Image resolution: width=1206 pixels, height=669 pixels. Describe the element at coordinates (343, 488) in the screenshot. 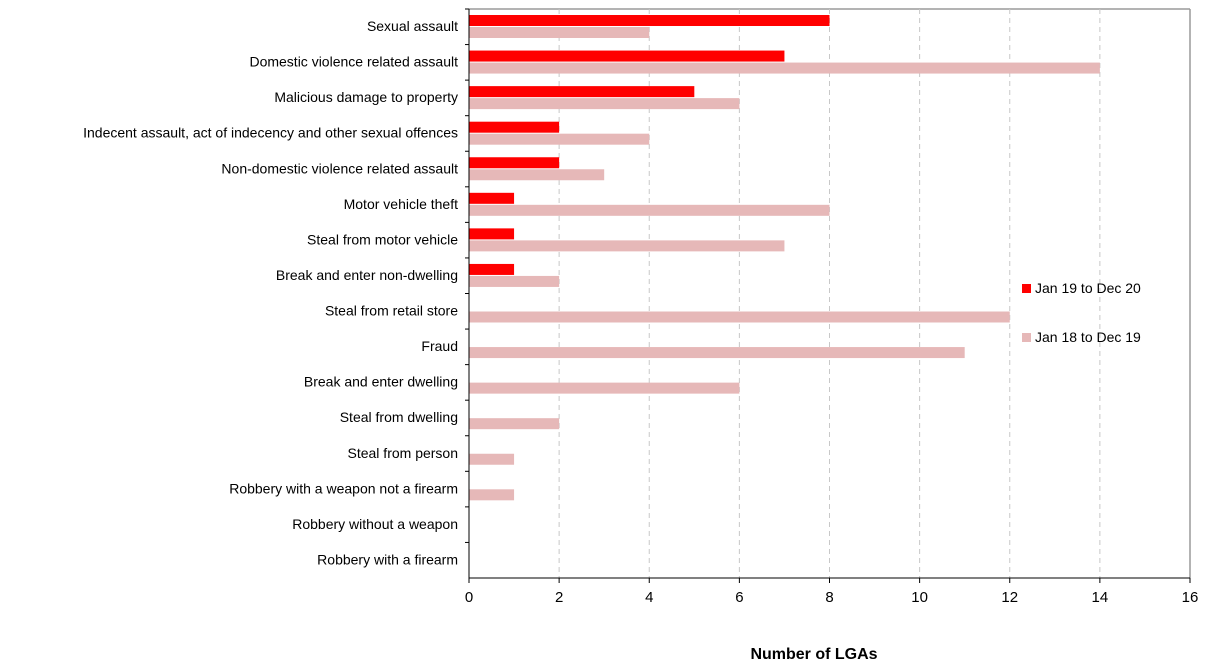

I see `category-label: Robbery with a weapon not a firearm` at that location.